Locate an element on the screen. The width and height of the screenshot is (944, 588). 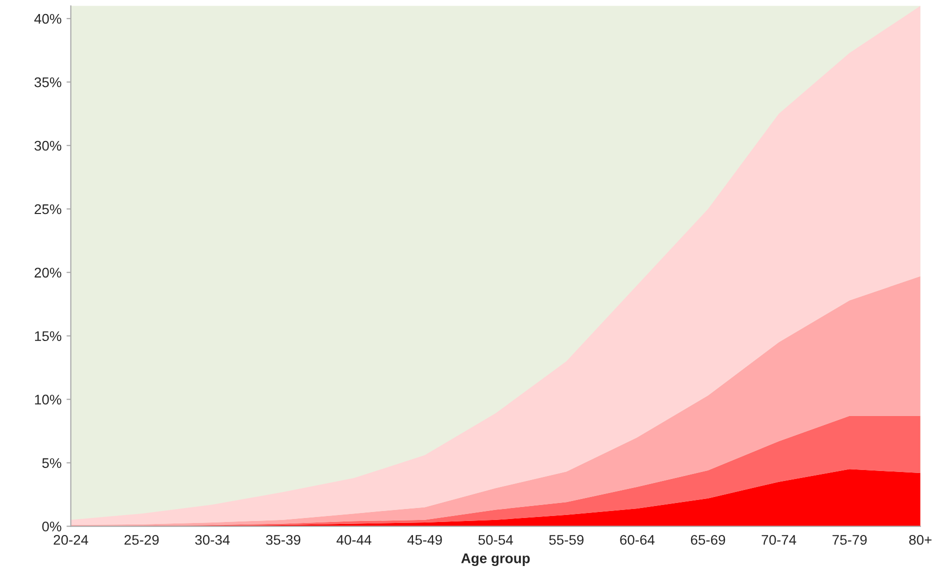
y-tick-label: 0% is located at coordinates (52, 527).